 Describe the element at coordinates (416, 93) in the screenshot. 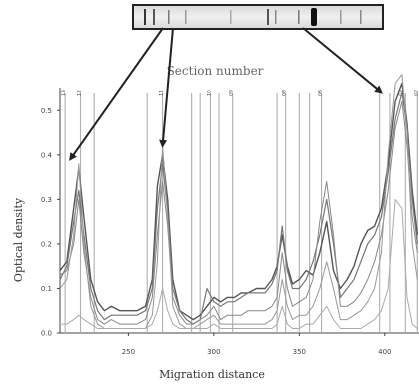

I see `section-label: 02` at that location.